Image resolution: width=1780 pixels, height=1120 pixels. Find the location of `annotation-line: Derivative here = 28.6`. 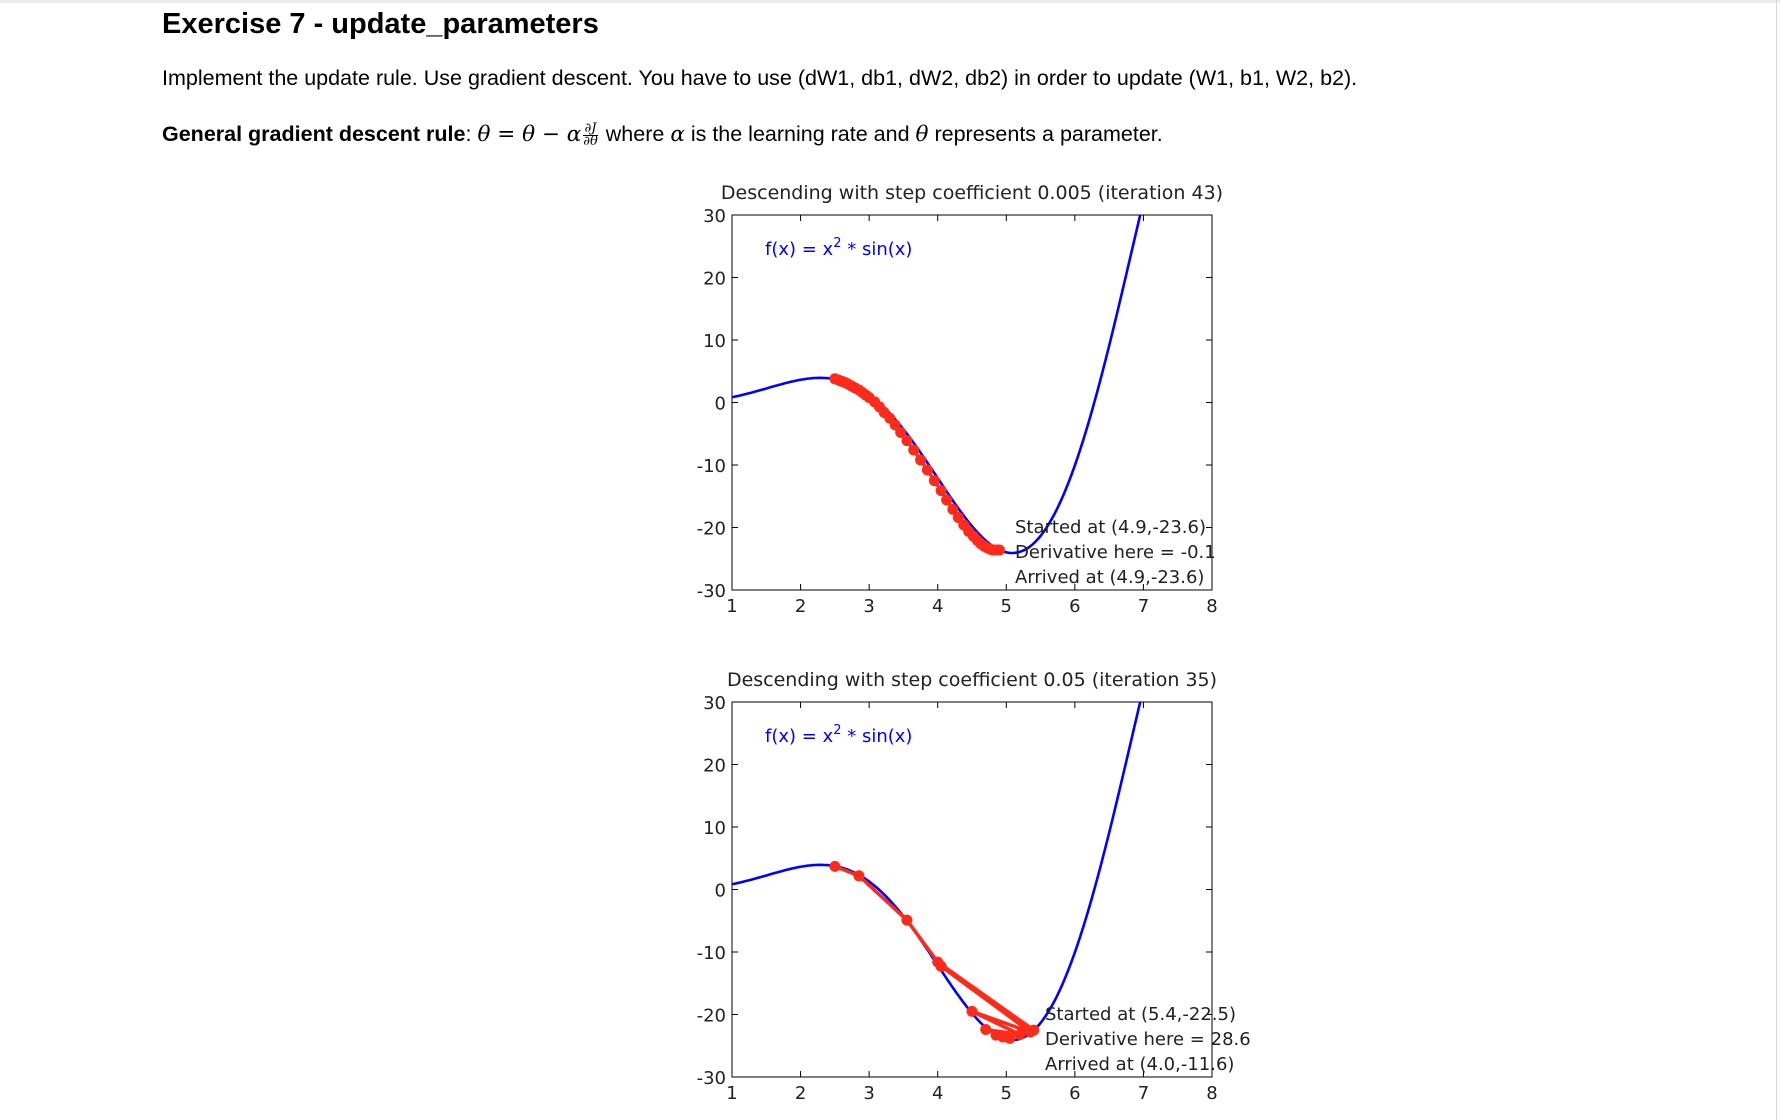

annotation-line: Derivative here = 28.6 is located at coordinates (1148, 1039).